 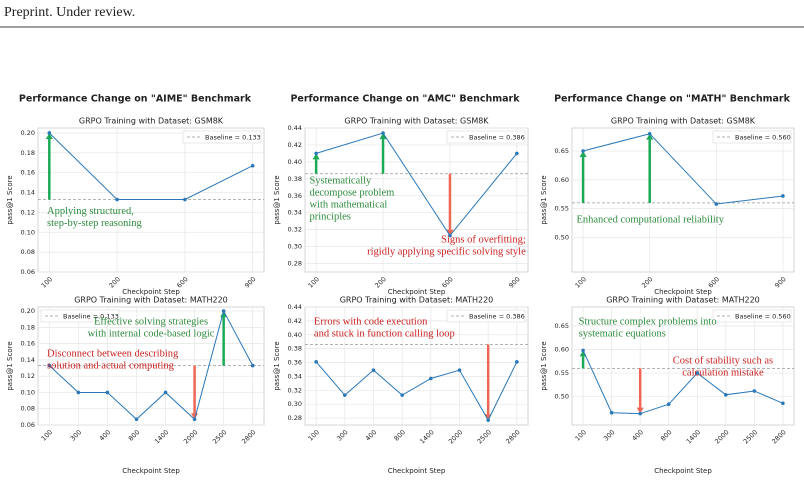 What do you see at coordinates (672, 99) in the screenshot?
I see `column-title: Performance Change on "MATH" Benchmark` at bounding box center [672, 99].